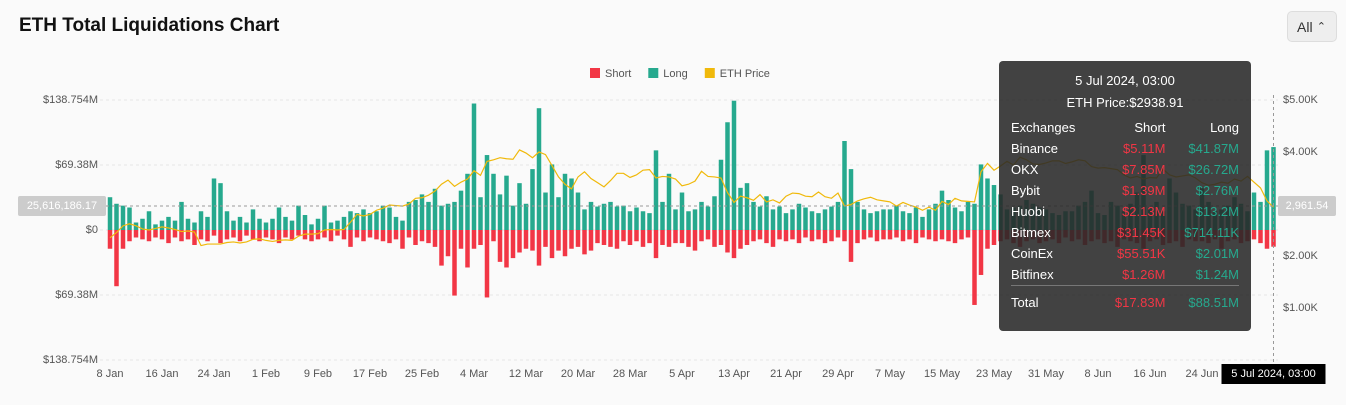 This screenshot has height=405, width=1346. I want to click on tooltip-cell: OKX, so click(1025, 169).